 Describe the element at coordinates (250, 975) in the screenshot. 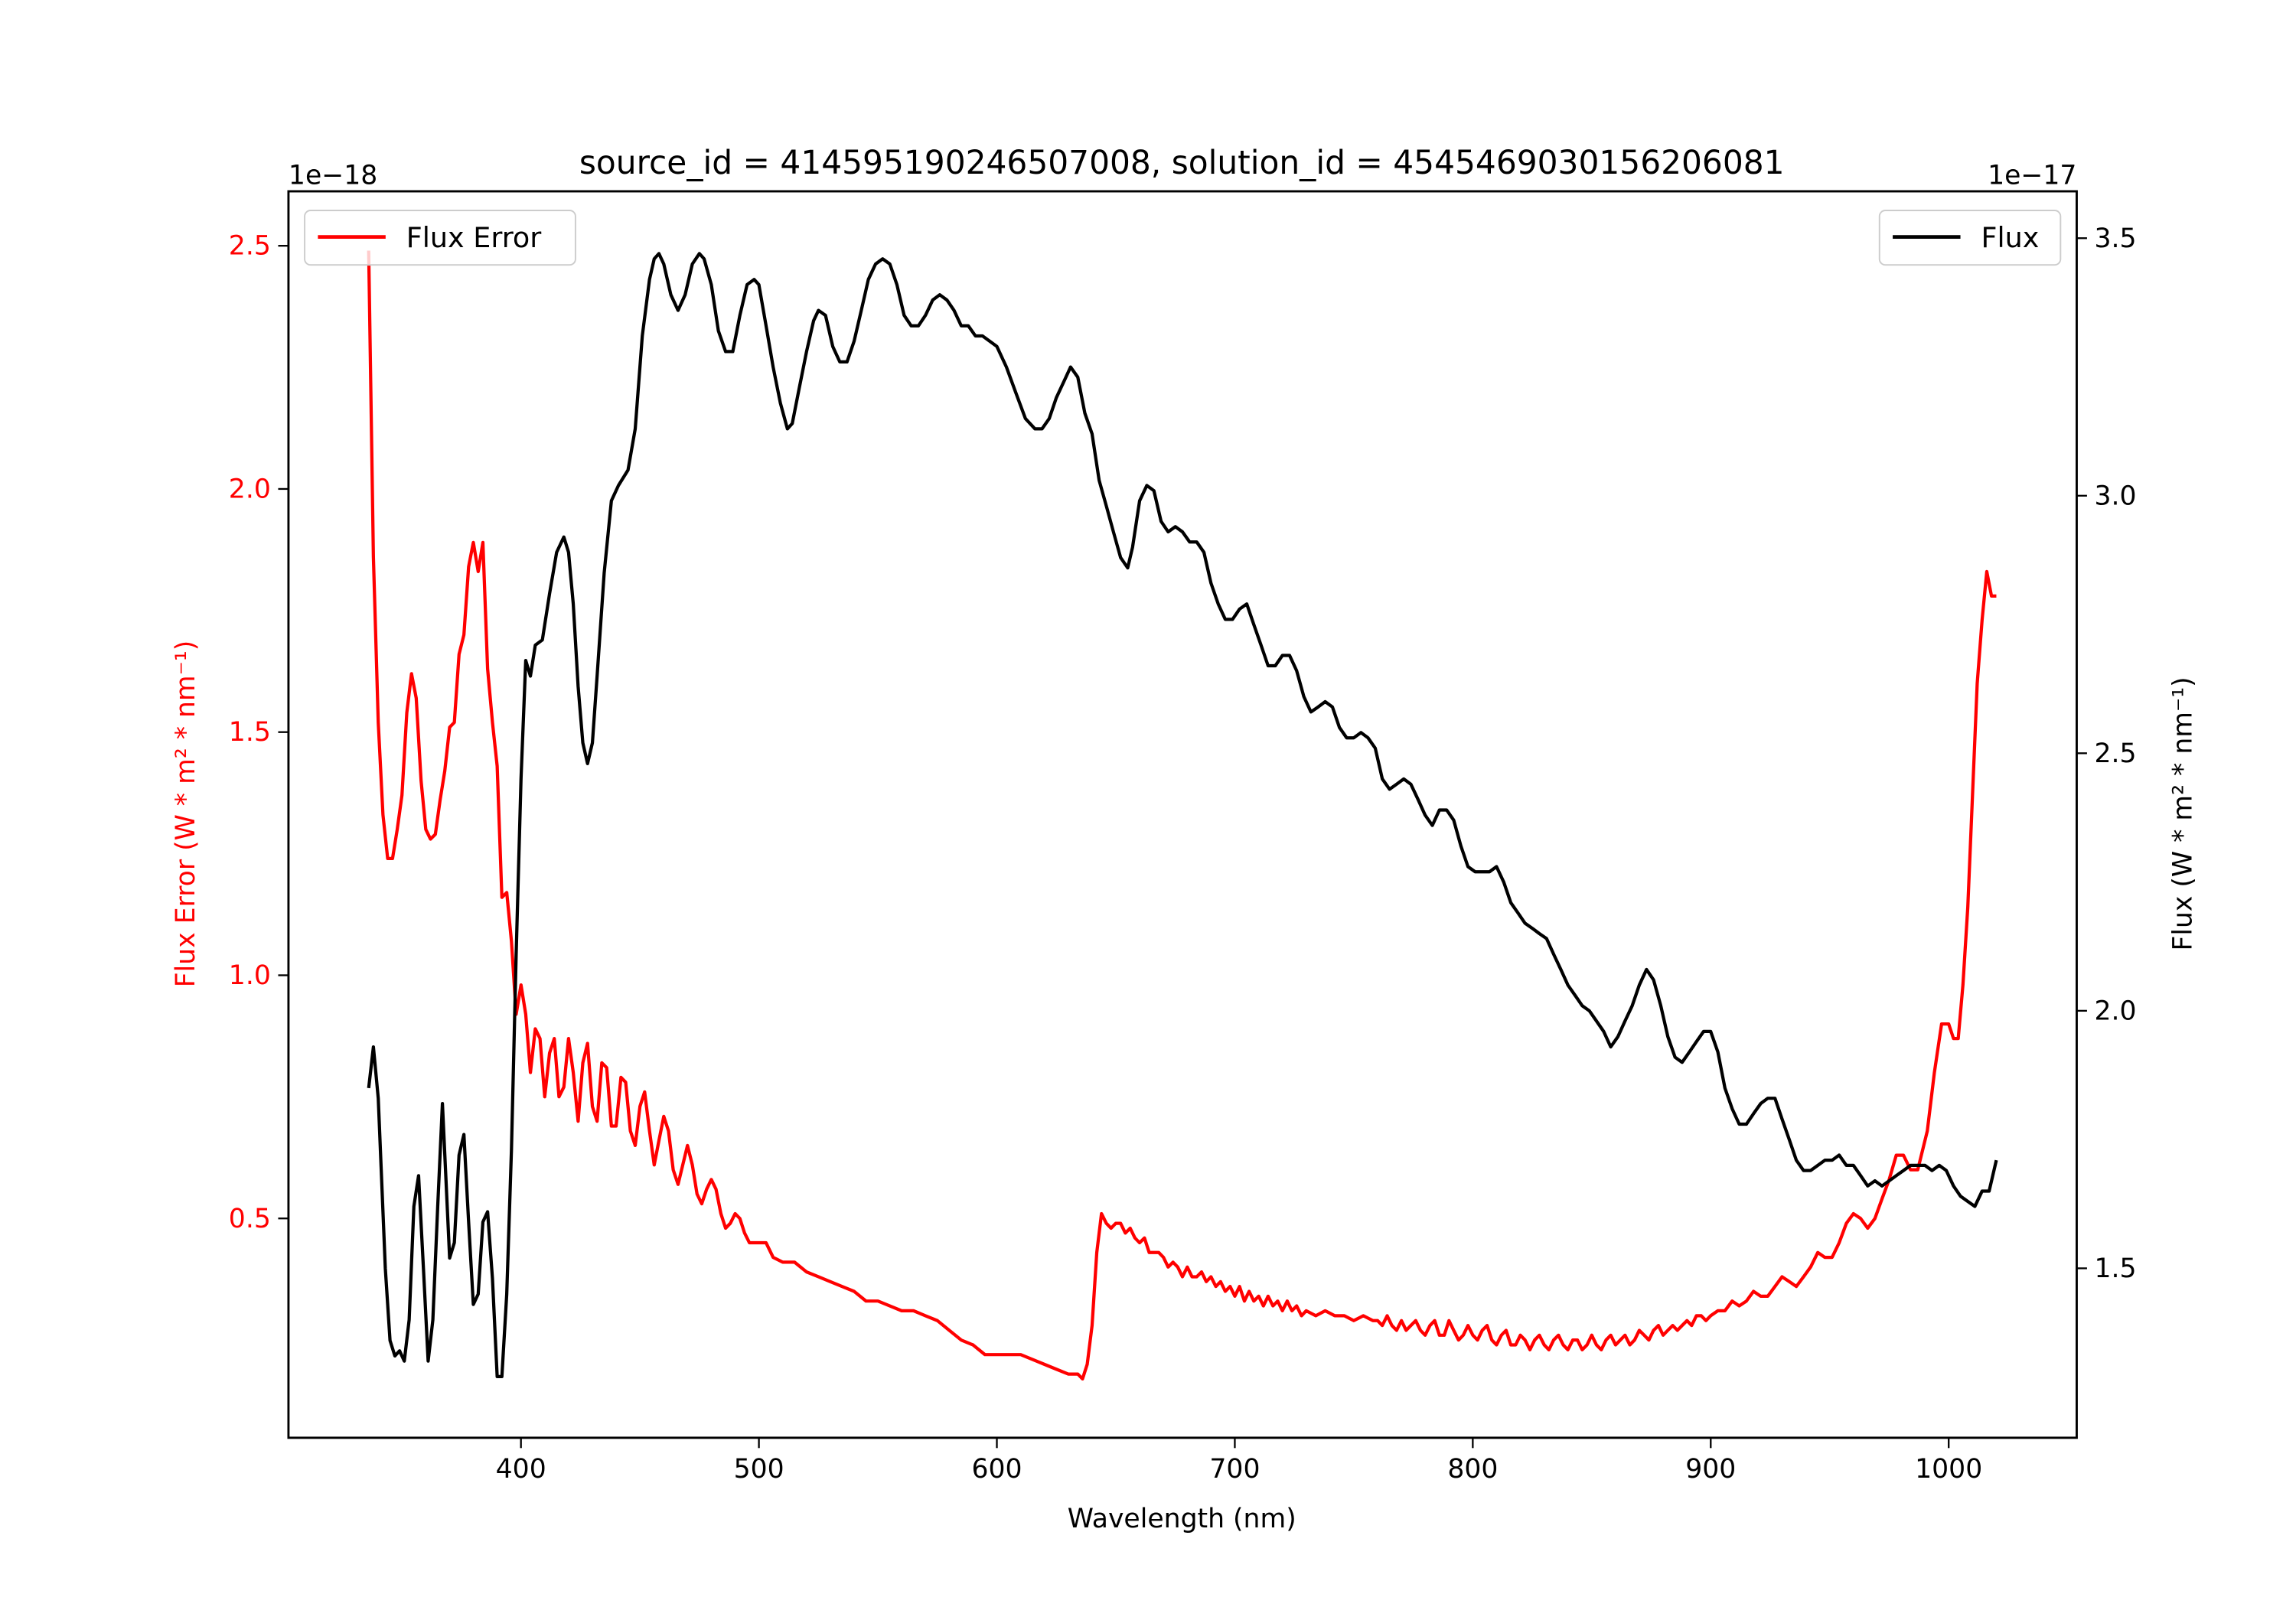

I see `left-y-tick-label: 1.0` at that location.